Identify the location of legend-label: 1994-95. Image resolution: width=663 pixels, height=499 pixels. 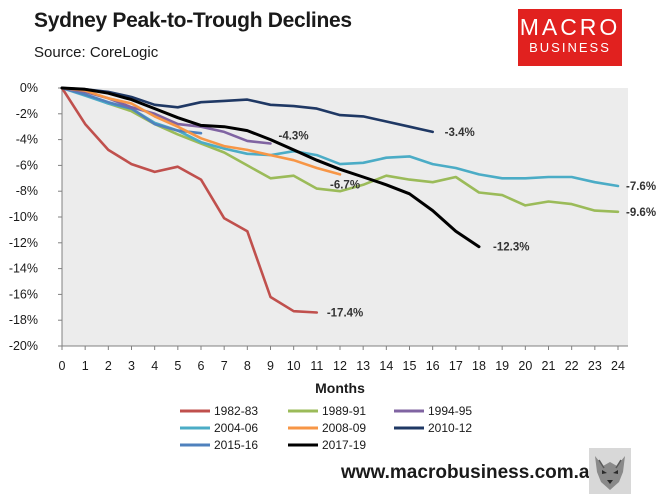
(450, 411).